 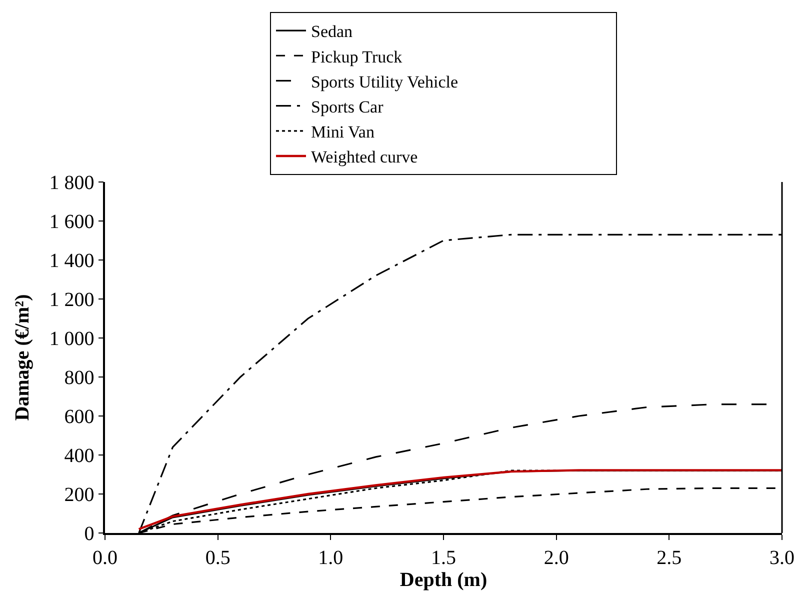 I want to click on x-tick-label: 2.5, so click(x=669, y=557).